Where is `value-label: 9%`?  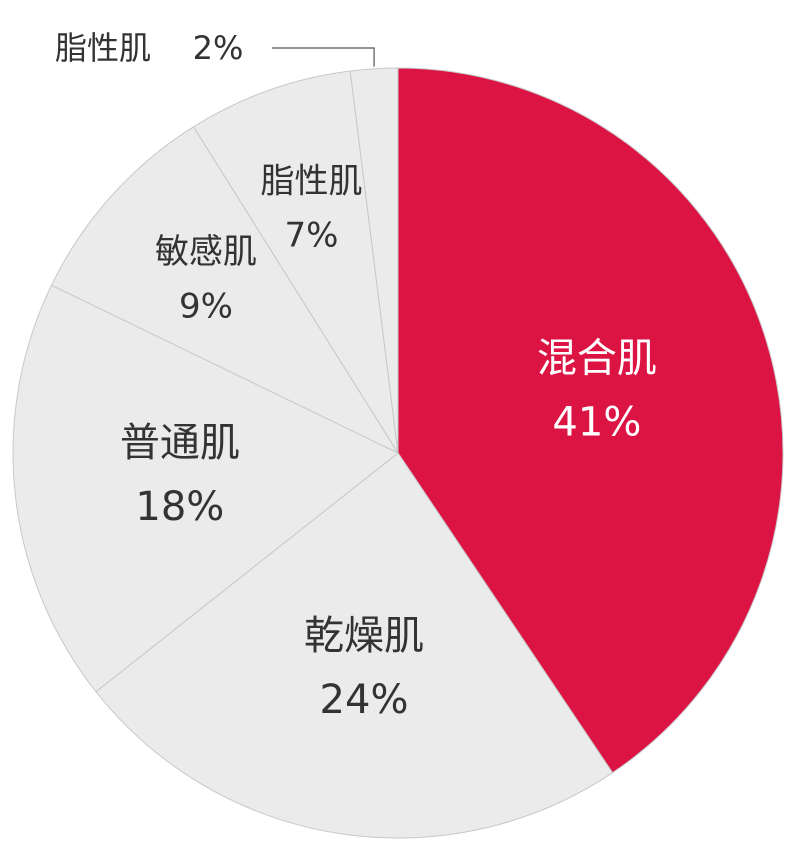
value-label: 9% is located at coordinates (206, 306).